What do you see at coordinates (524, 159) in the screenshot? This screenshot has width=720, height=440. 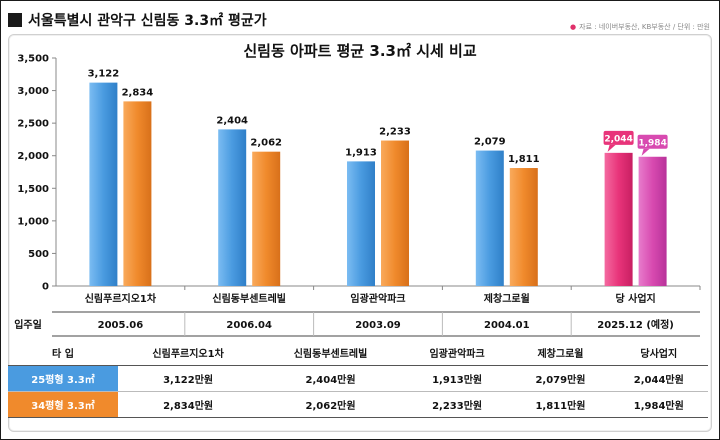 I see `data-label: 1,811` at bounding box center [524, 159].